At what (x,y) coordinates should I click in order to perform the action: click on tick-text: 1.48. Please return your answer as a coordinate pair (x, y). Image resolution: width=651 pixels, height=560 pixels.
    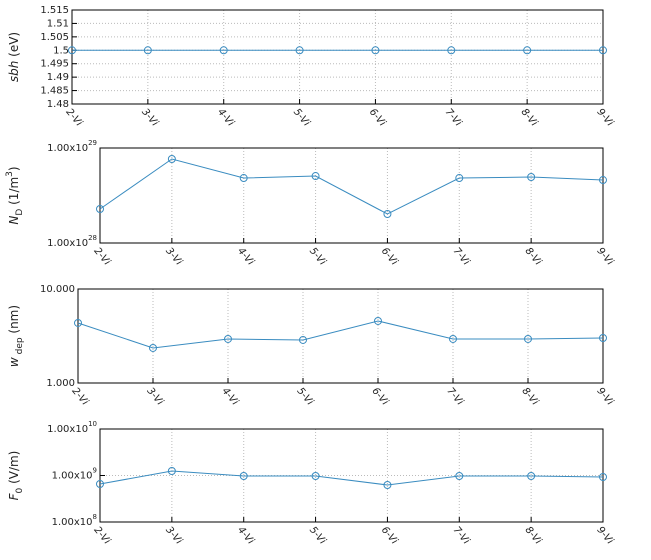
    Looking at the image, I should click on (58, 104).